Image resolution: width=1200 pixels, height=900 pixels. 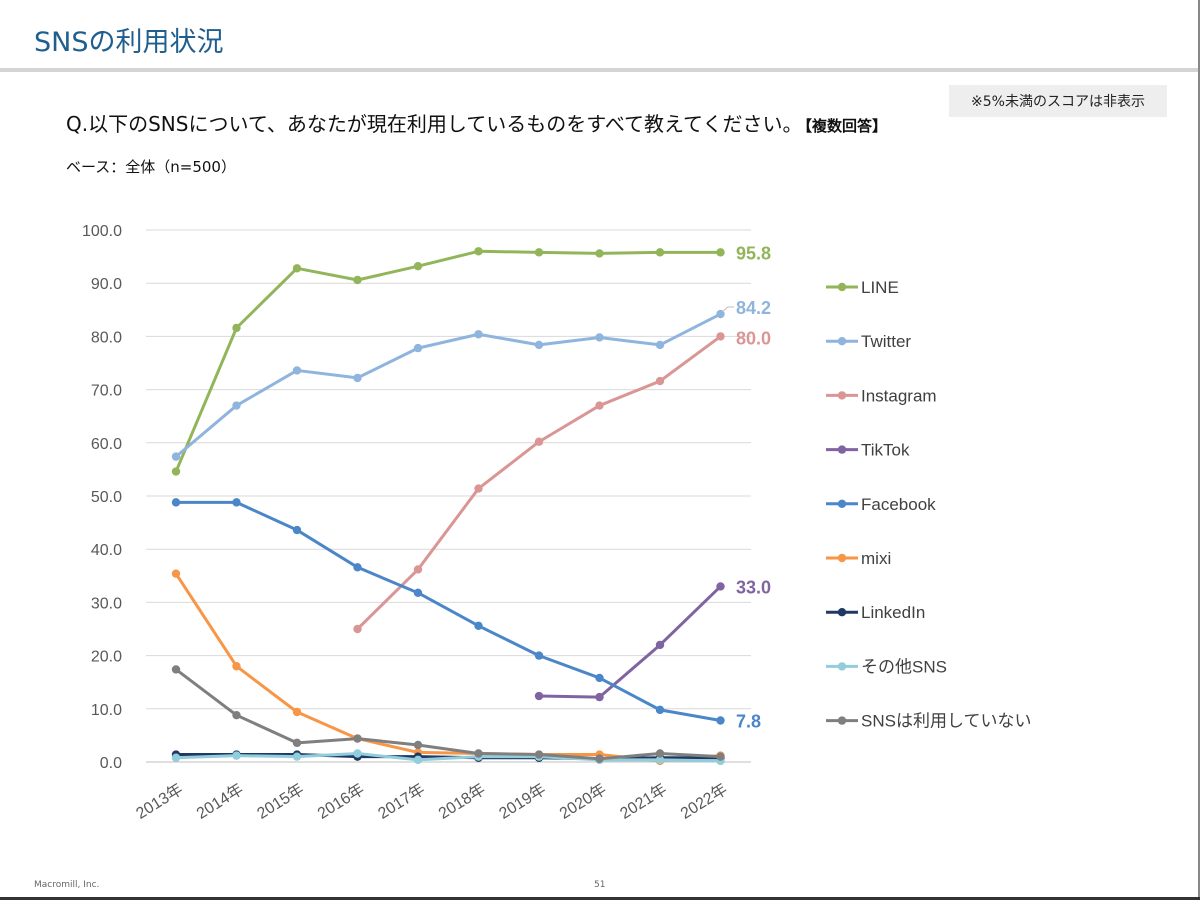 I want to click on y-tick-label: 100.0, so click(x=102, y=231).